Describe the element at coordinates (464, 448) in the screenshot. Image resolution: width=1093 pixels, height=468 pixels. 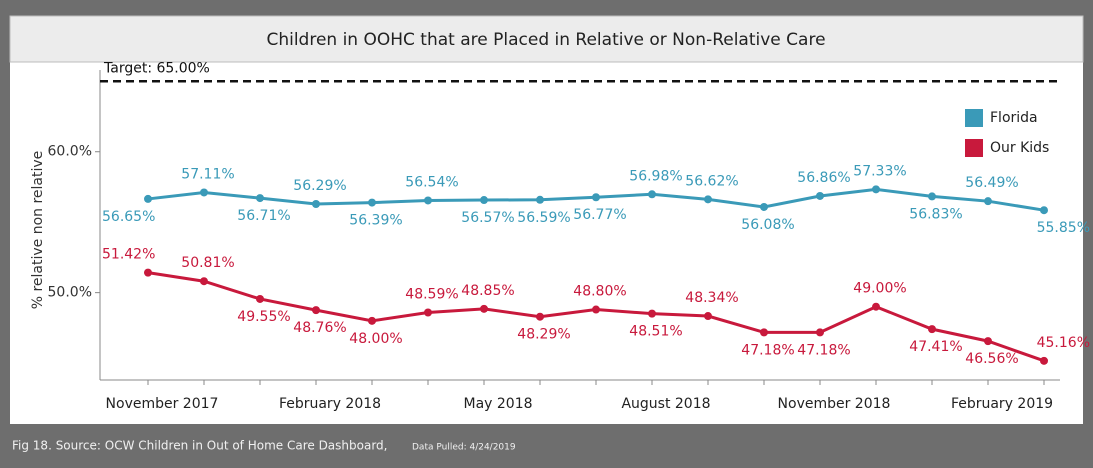
I see `footer-note: Data Pulled: 4/24/2019` at that location.